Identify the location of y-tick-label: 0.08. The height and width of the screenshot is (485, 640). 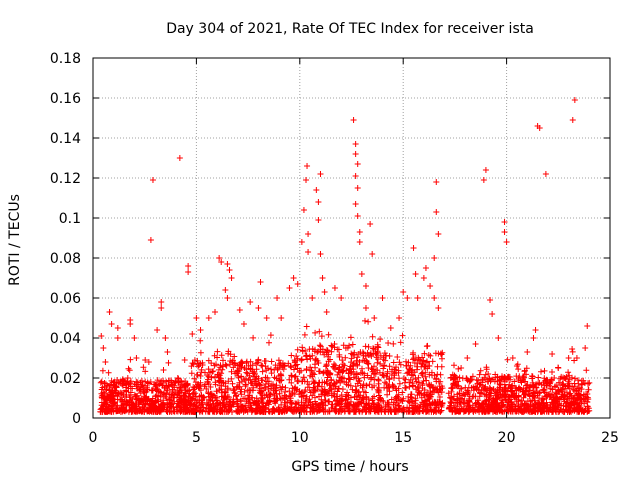
(65, 259).